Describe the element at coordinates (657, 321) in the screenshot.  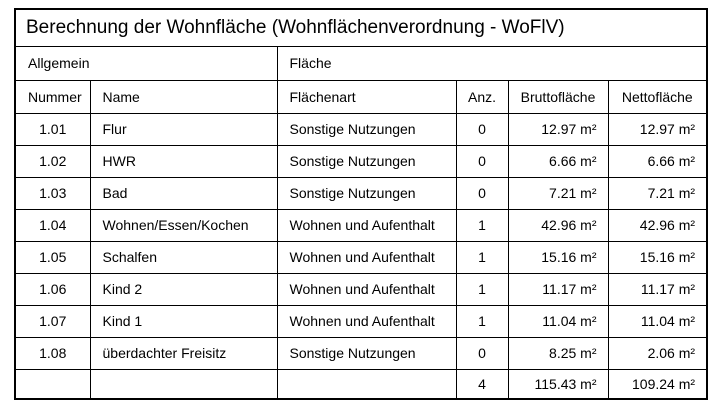
I see `cell-nettoflaeche: 11.04 m²` at that location.